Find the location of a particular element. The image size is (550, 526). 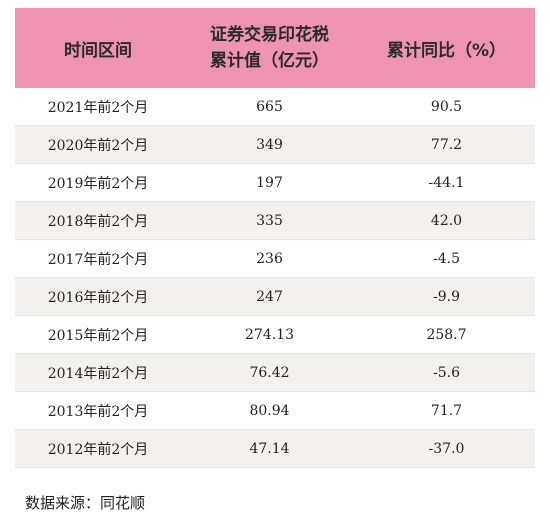

cell-yoy: -9.9 is located at coordinates (446, 296).